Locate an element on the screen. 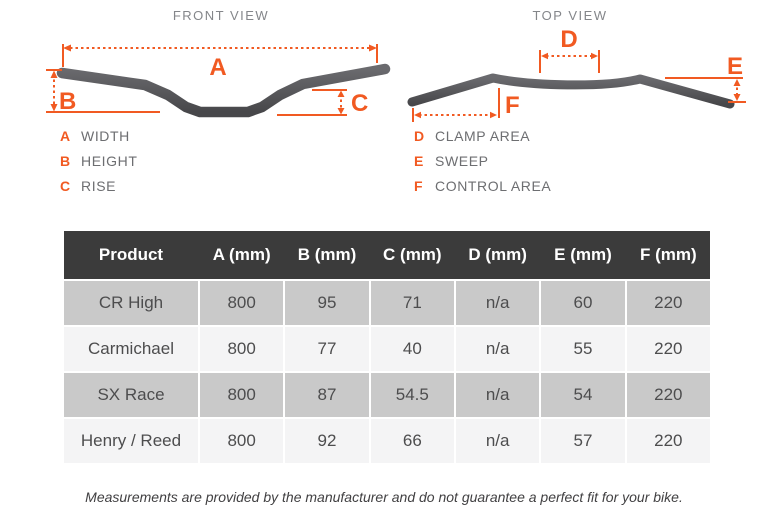 Image resolution: width=768 pixels, height=532 pixels. cell-product: Carmichael is located at coordinates (131, 349).